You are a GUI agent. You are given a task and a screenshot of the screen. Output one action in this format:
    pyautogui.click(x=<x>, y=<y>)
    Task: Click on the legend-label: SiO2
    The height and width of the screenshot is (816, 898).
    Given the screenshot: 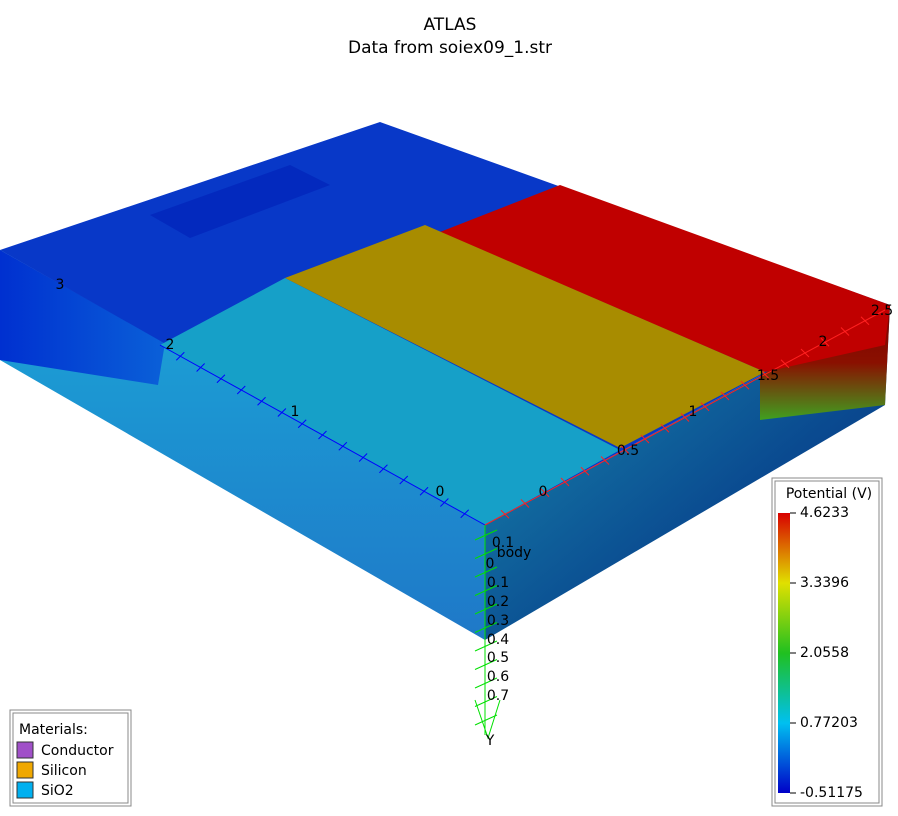 What is the action you would take?
    pyautogui.click(x=57, y=791)
    